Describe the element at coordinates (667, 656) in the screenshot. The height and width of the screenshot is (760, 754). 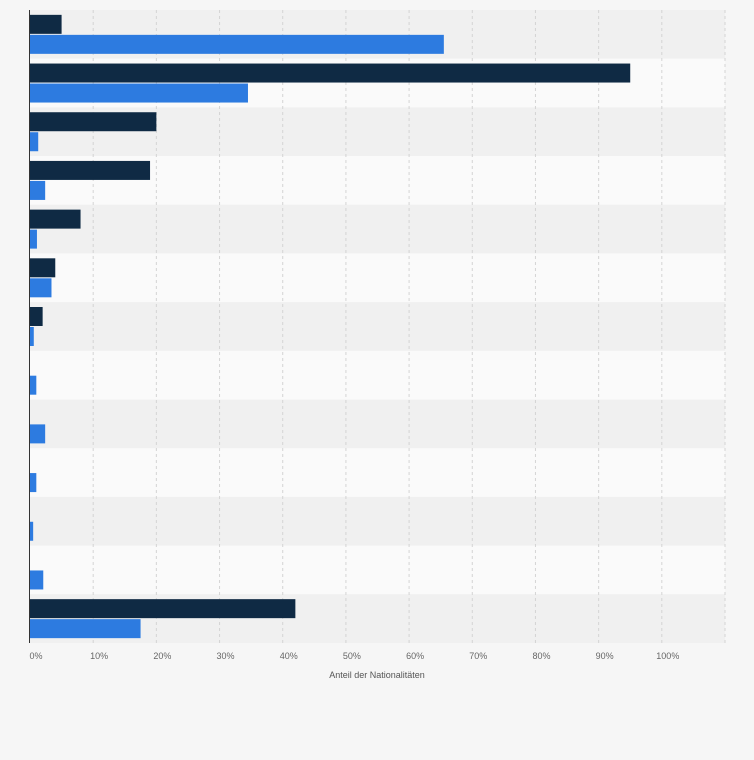
I see `x-tick-label: 100%` at that location.